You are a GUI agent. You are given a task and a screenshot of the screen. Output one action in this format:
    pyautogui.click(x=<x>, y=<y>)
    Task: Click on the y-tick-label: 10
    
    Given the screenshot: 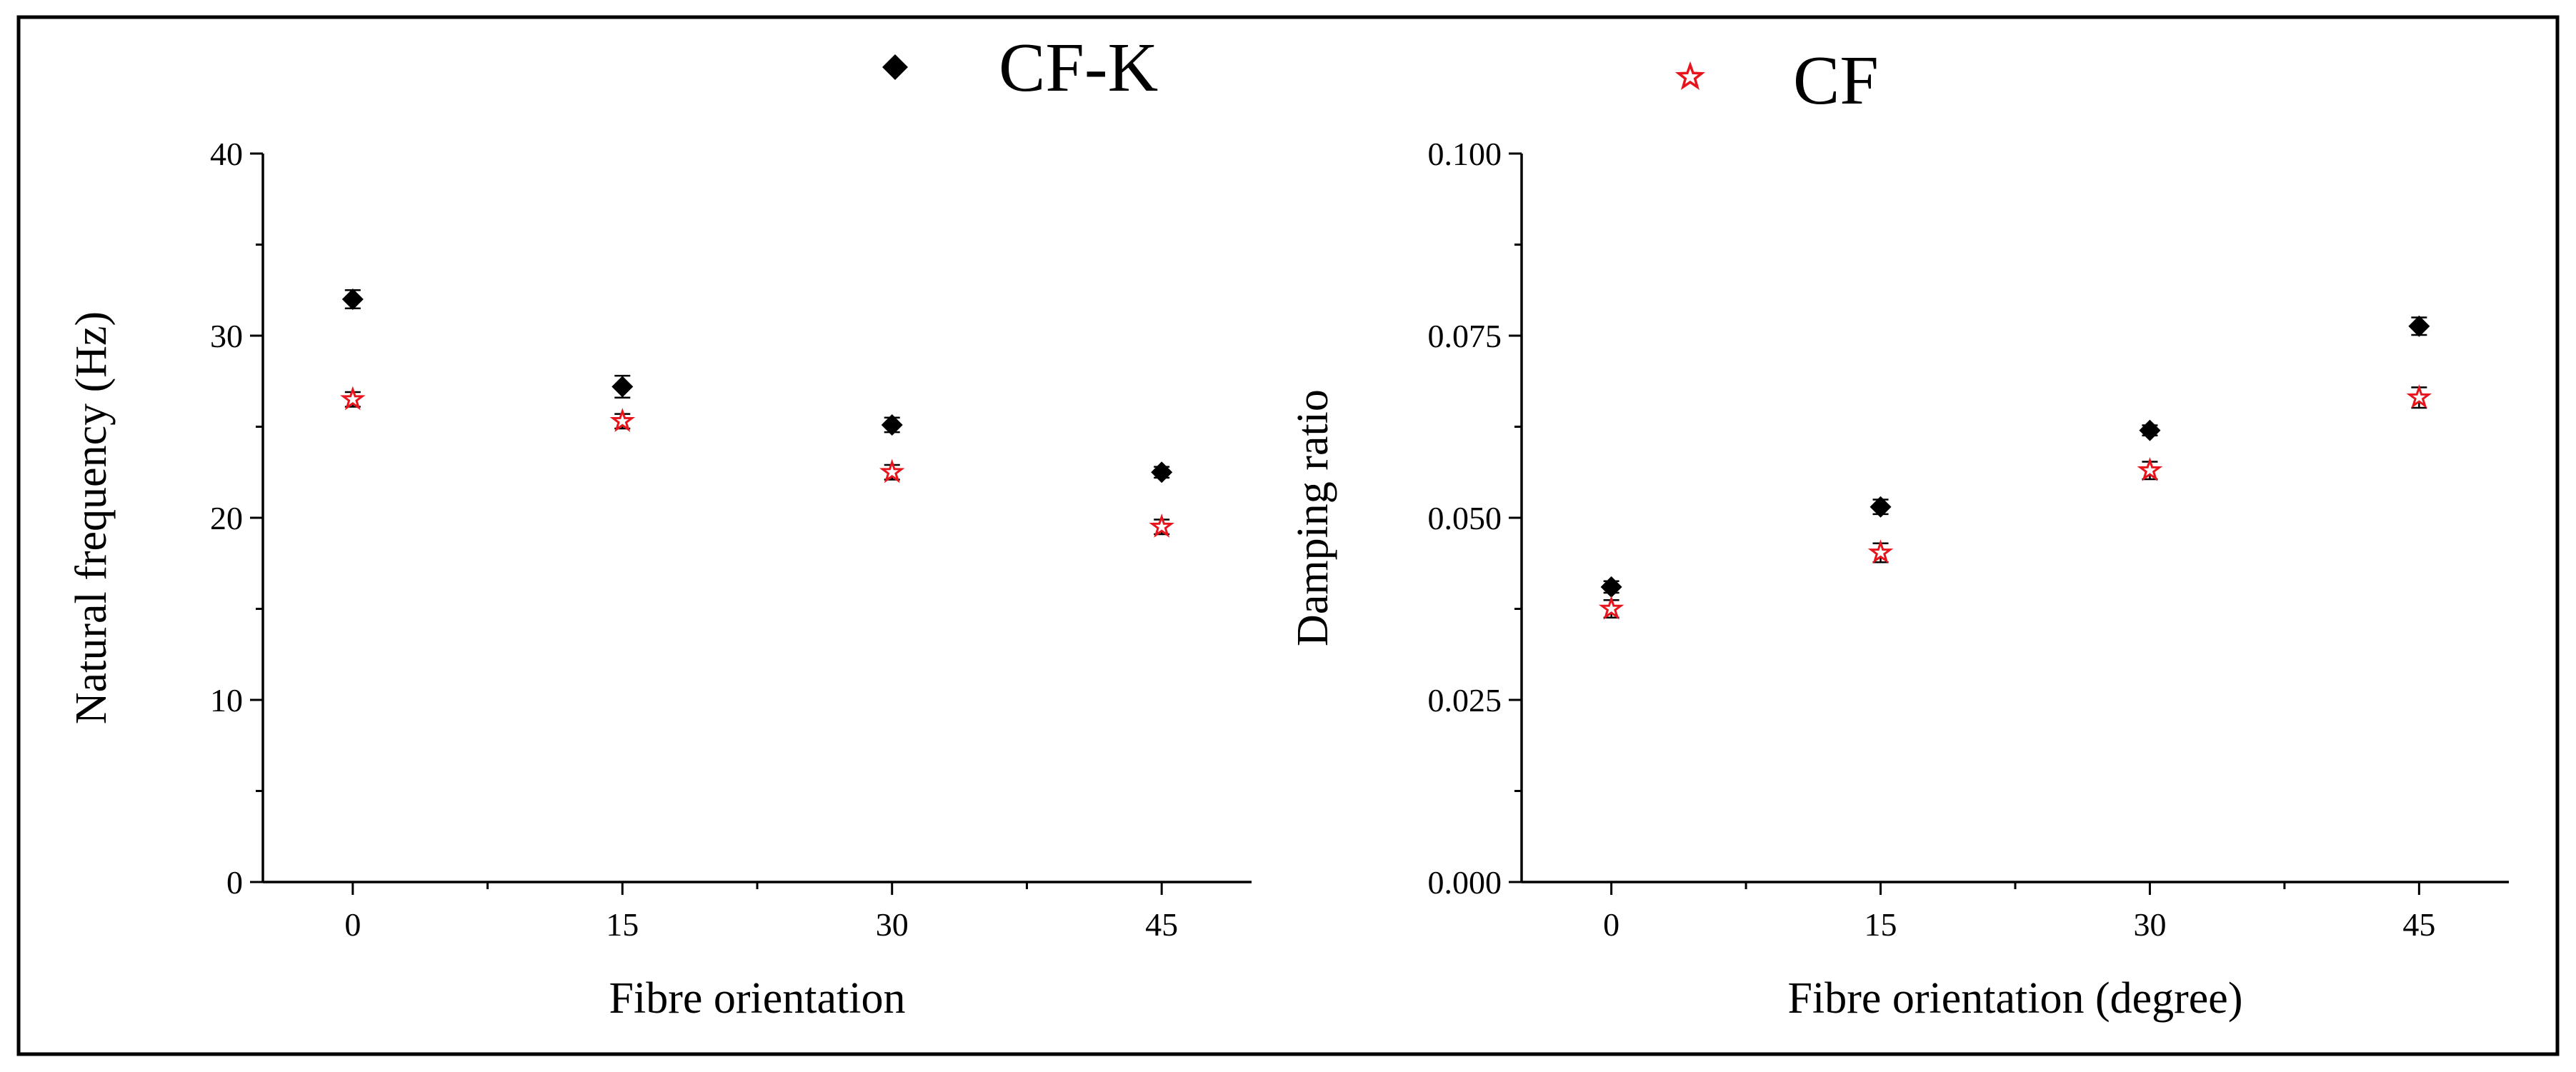 What is the action you would take?
    pyautogui.click(x=227, y=700)
    